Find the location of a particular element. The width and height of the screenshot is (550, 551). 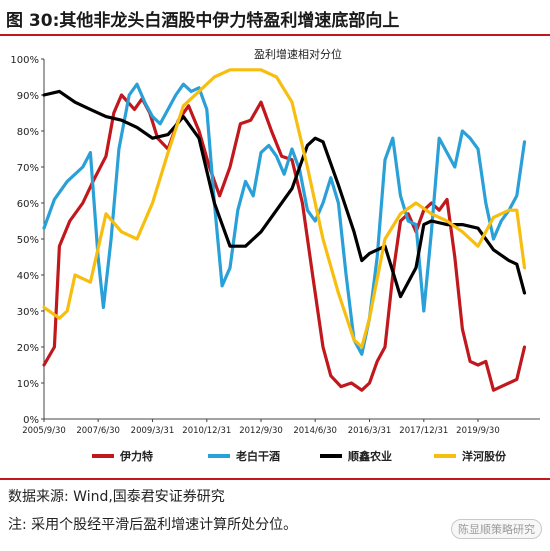

y-tick-label: 10% is located at coordinates (28, 384).